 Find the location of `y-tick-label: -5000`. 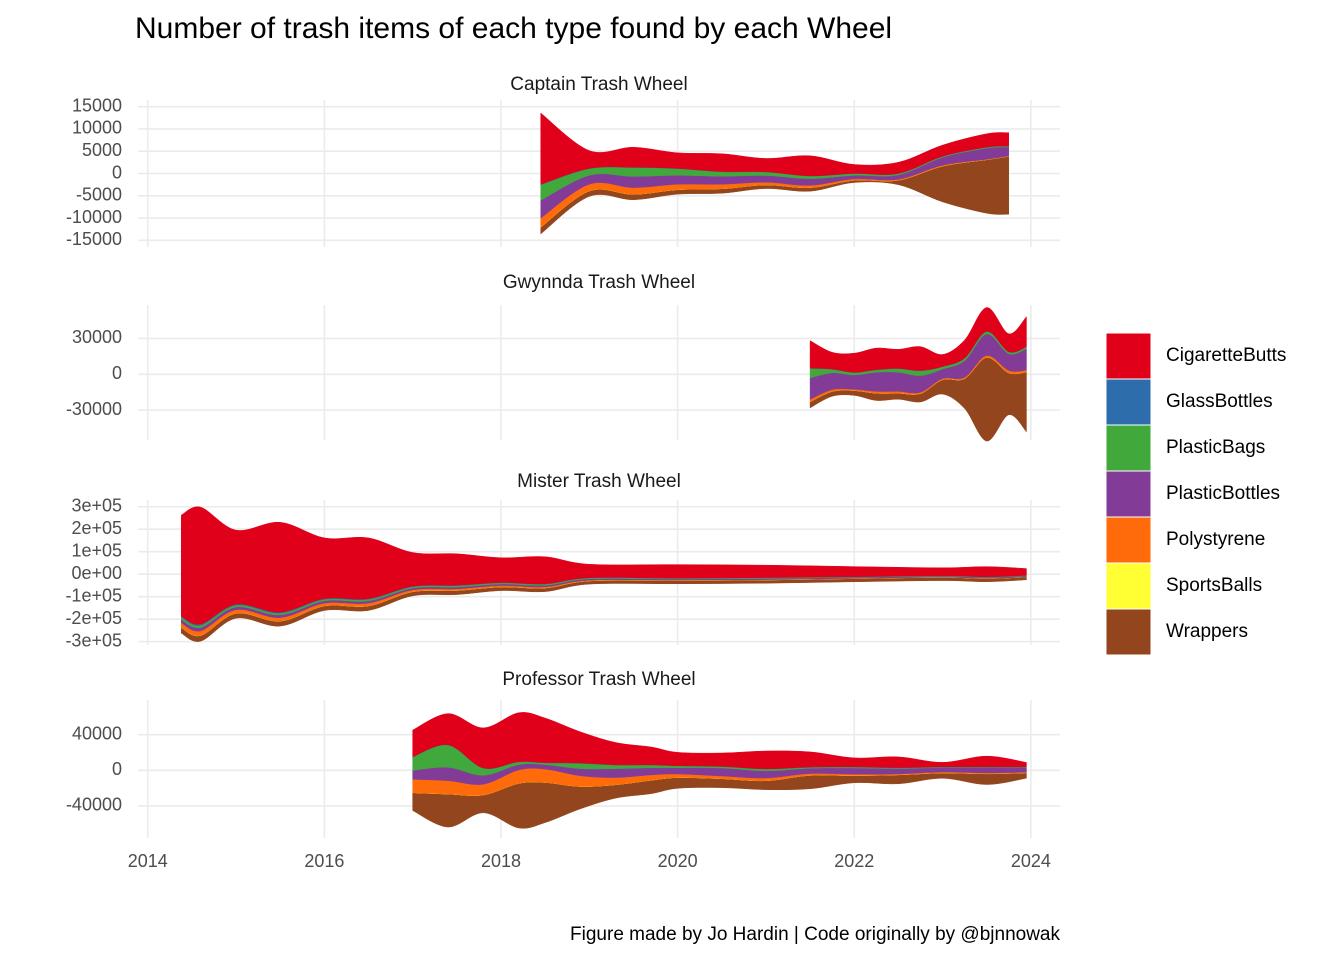

y-tick-label: -5000 is located at coordinates (99, 195).